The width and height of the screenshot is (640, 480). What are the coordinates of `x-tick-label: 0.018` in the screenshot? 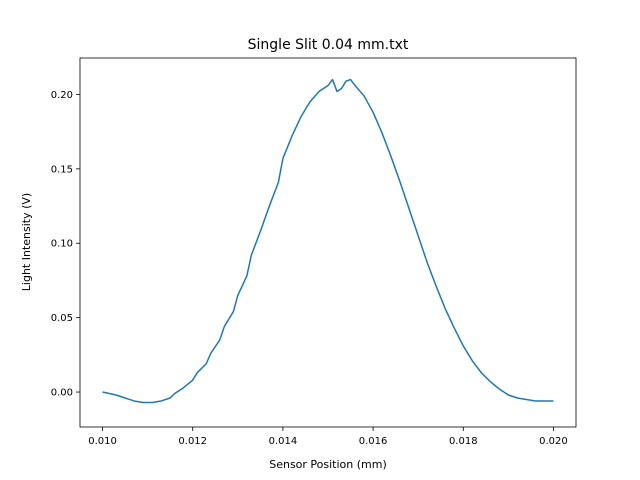 It's located at (463, 441).